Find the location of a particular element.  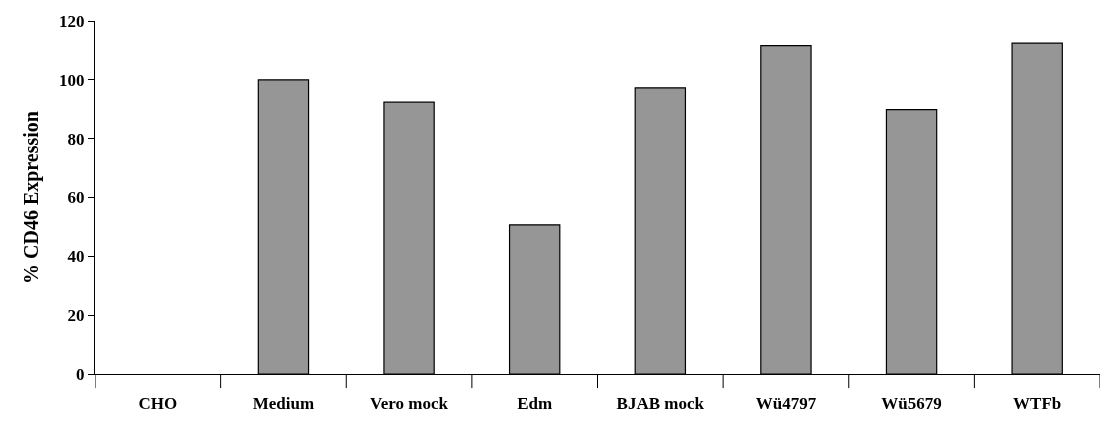

y-axis-title: % CD46 Expression is located at coordinates (31, 197).